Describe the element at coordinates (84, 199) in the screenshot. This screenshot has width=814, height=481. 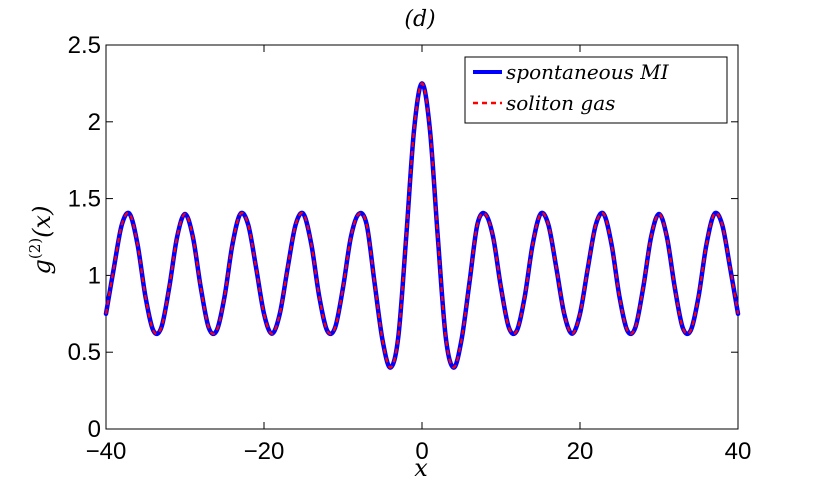
I see `y-tick-label: 1.5` at that location.